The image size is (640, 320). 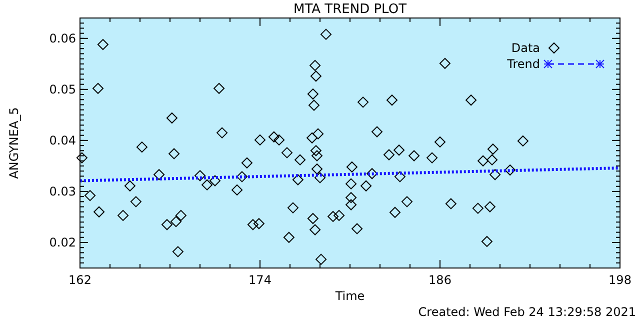 What do you see at coordinates (62, 140) in the screenshot?
I see `y-tick-label: 0.04` at bounding box center [62, 140].